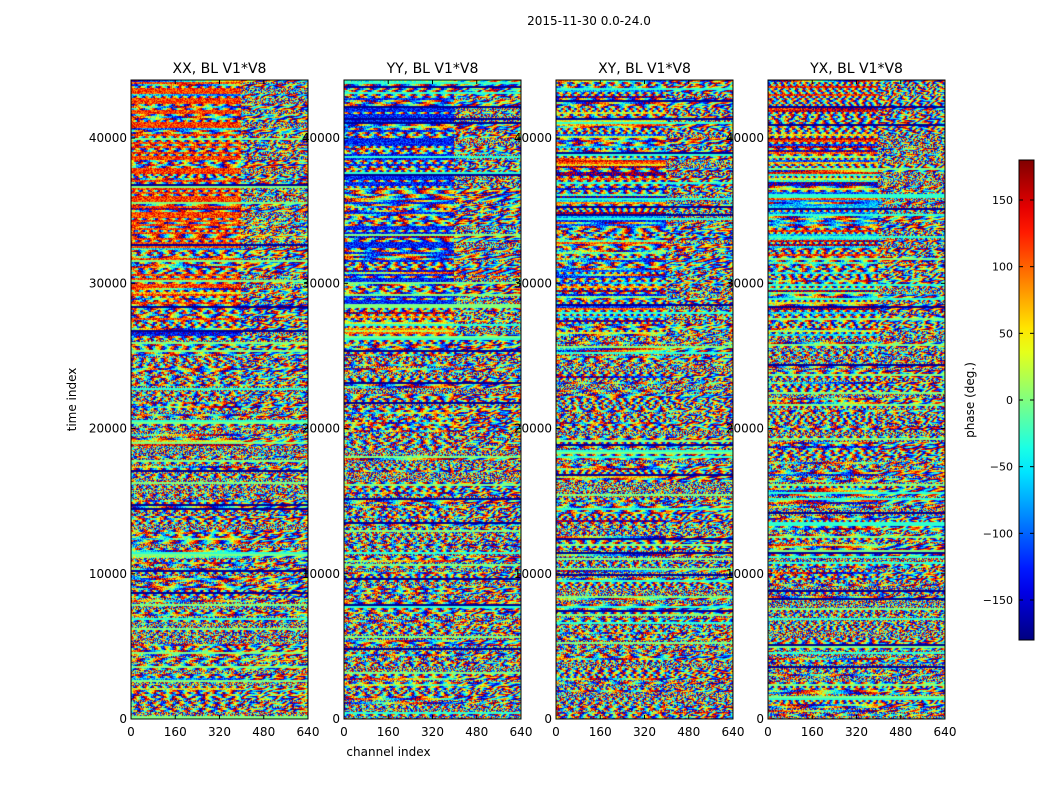 The width and height of the screenshot is (1050, 800). I want to click on colorbar-tick-label: 100, so click(1002, 267).